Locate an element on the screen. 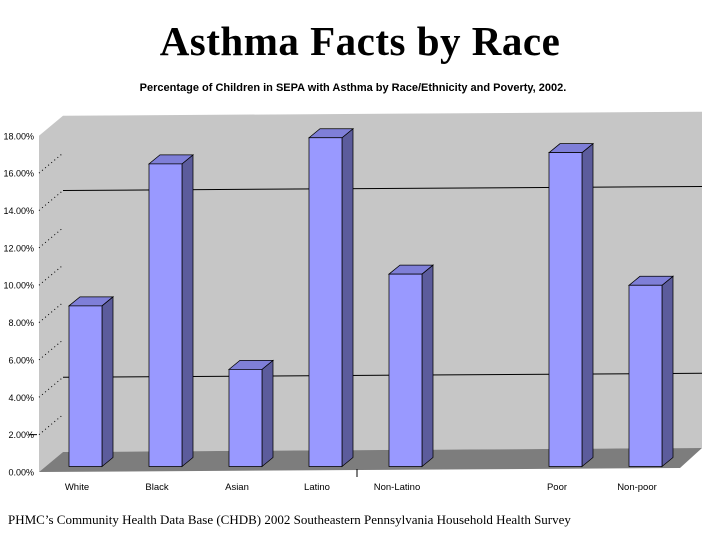  y-tick-label: 12.00% is located at coordinates (18, 248).